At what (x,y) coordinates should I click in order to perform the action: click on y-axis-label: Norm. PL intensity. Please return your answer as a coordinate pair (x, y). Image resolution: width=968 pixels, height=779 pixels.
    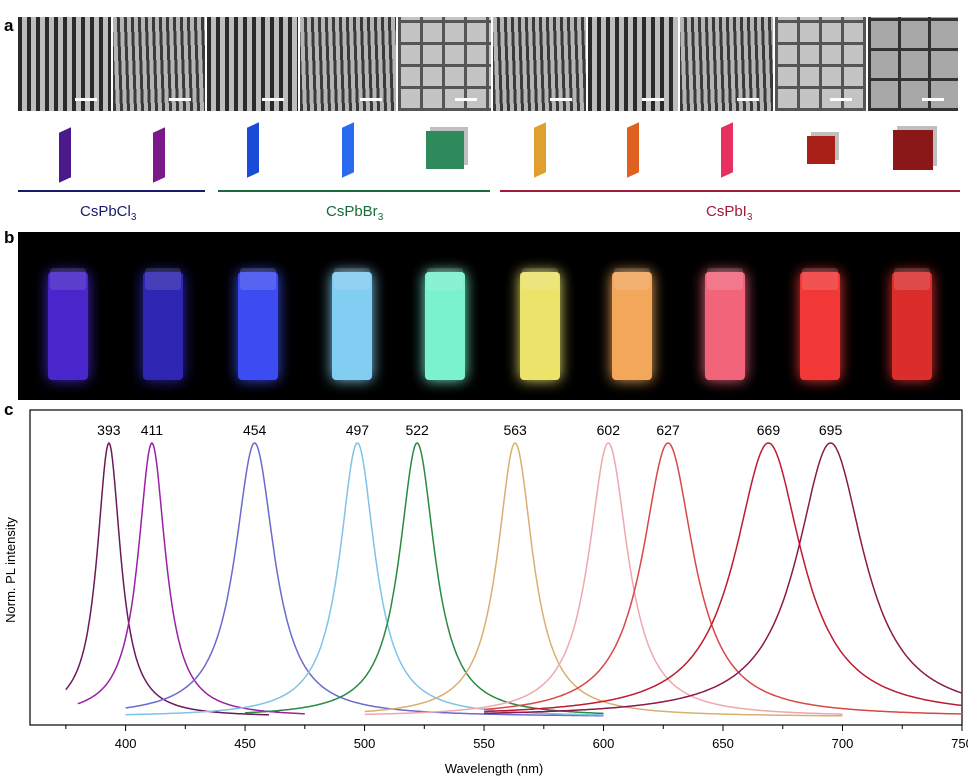
    Looking at the image, I should click on (10, 570).